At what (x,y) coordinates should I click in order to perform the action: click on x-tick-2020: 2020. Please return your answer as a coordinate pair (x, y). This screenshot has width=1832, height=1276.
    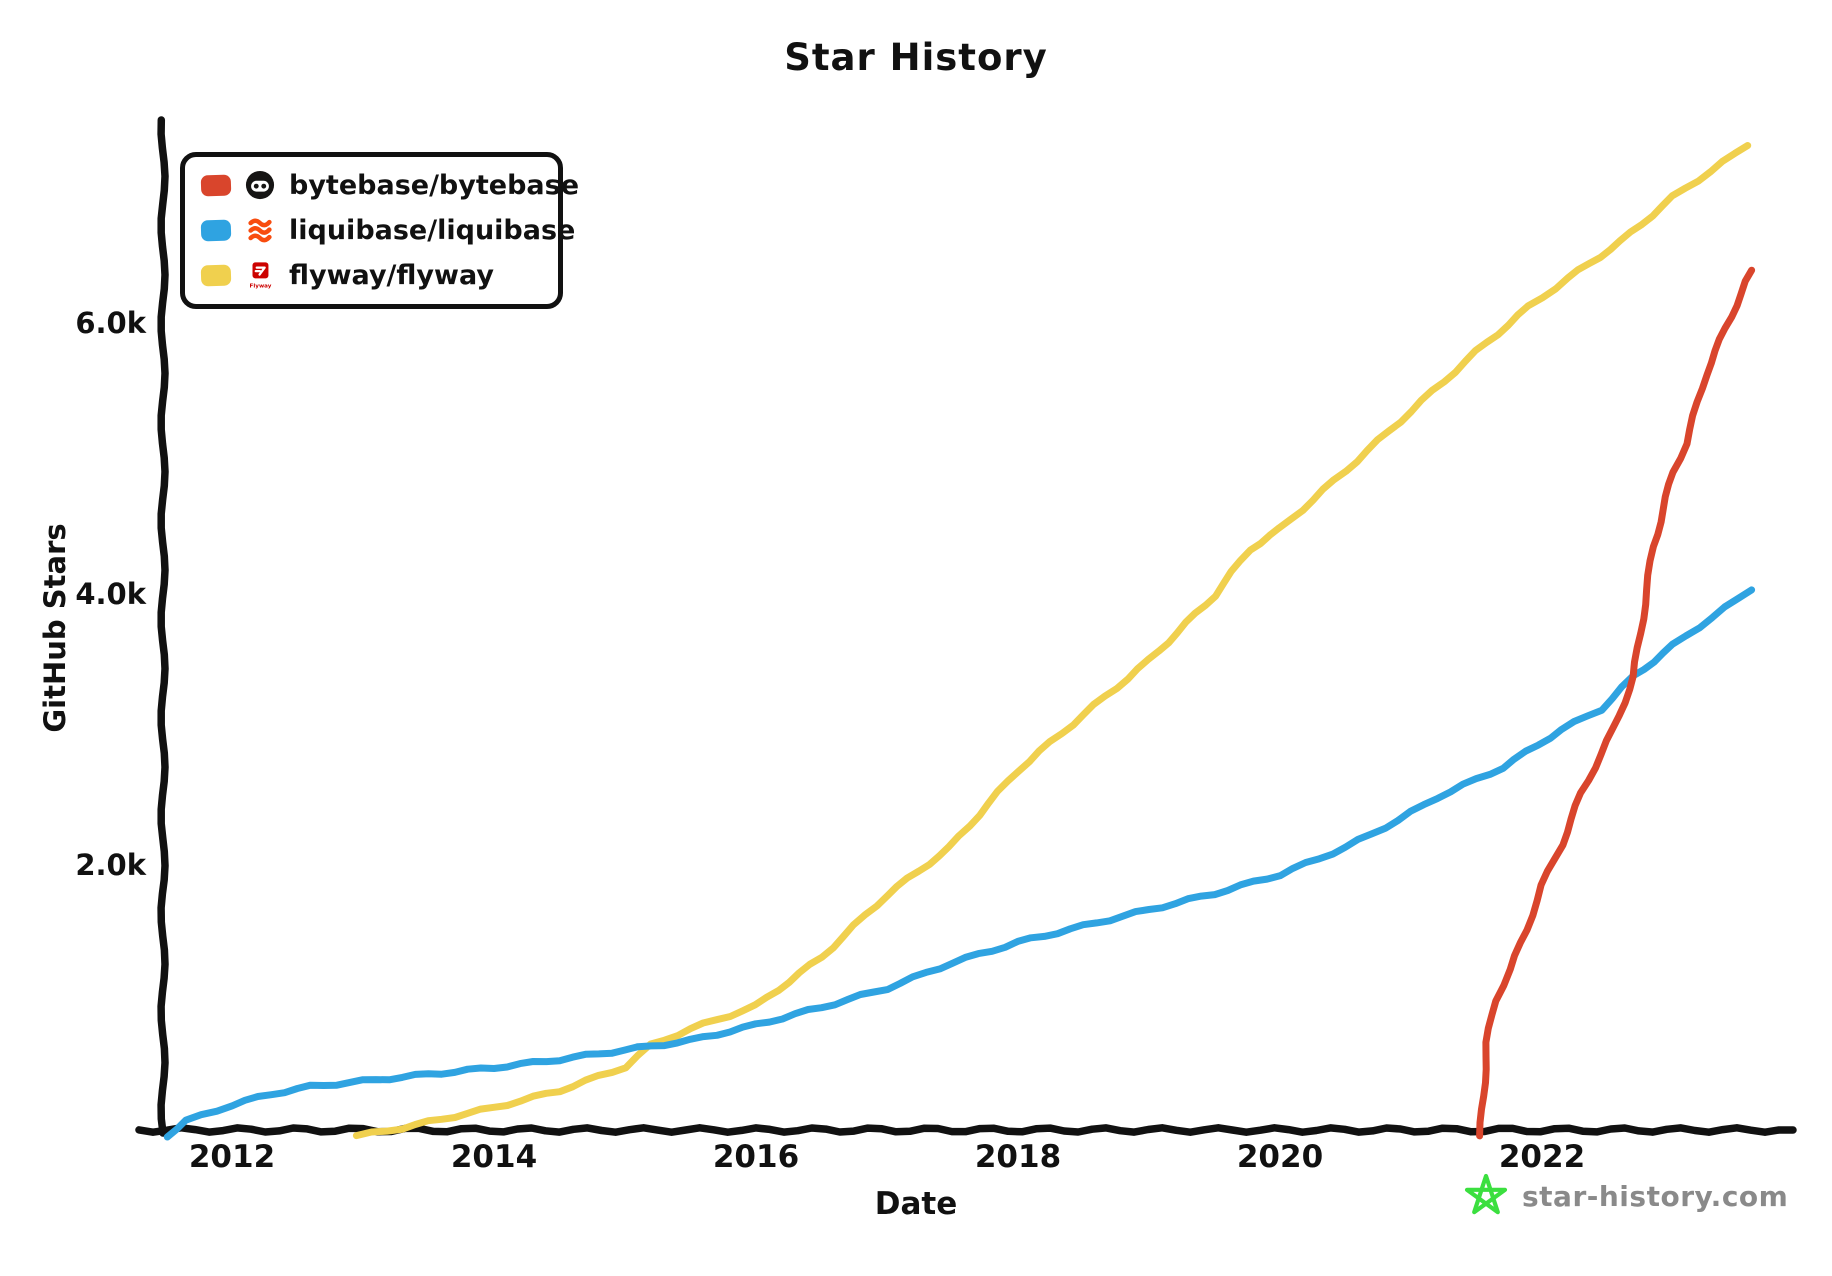
    Looking at the image, I should click on (1280, 1157).